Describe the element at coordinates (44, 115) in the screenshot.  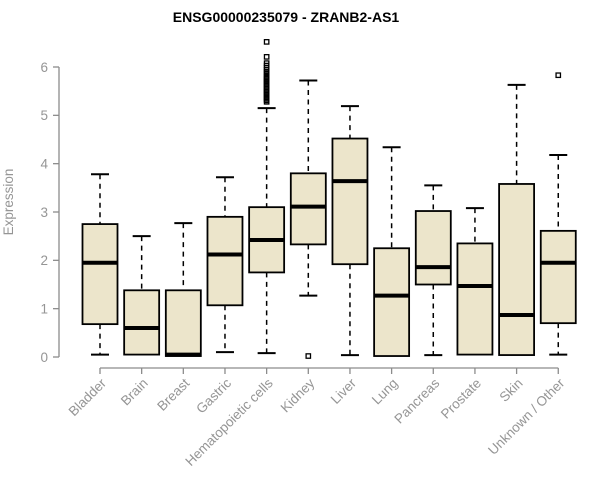
I see `y-tick-label: 5` at that location.